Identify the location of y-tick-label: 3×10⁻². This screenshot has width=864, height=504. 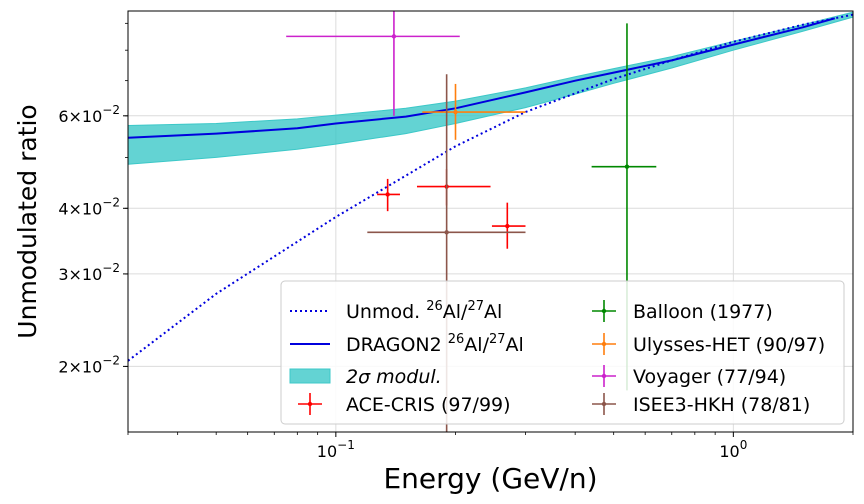
(89, 272).